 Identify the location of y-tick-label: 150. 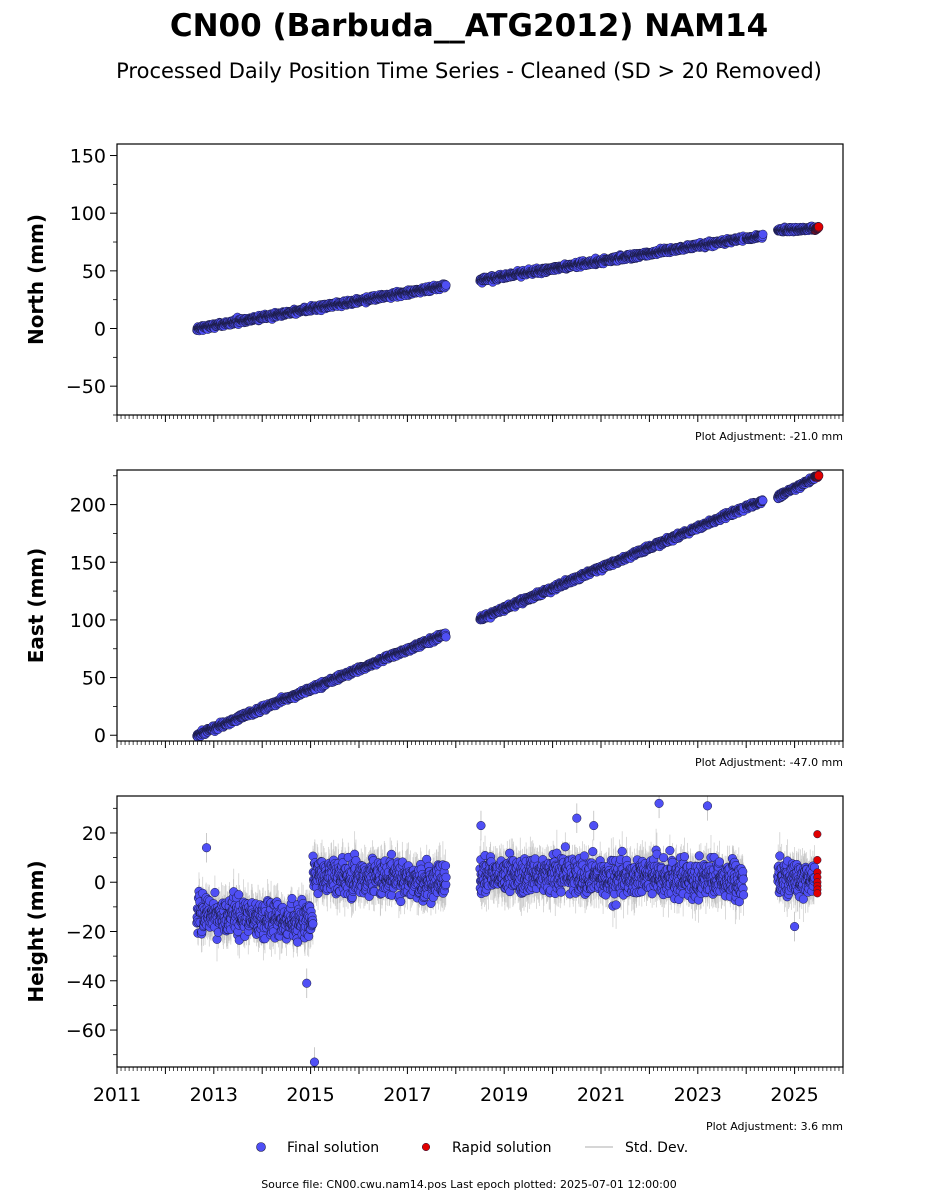
(88, 157).